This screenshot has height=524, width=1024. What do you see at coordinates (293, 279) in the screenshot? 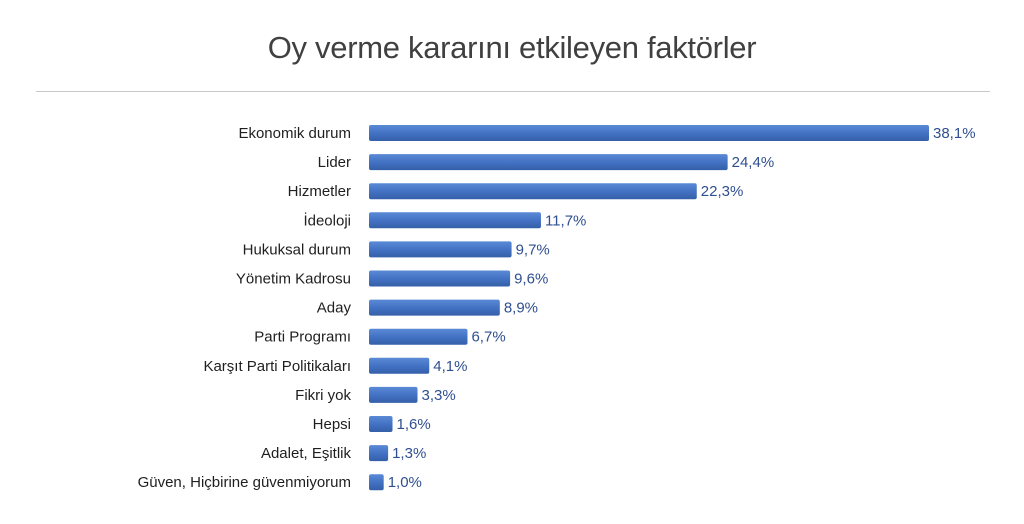
I see `category-label: Yönetim Kadrosu` at bounding box center [293, 279].